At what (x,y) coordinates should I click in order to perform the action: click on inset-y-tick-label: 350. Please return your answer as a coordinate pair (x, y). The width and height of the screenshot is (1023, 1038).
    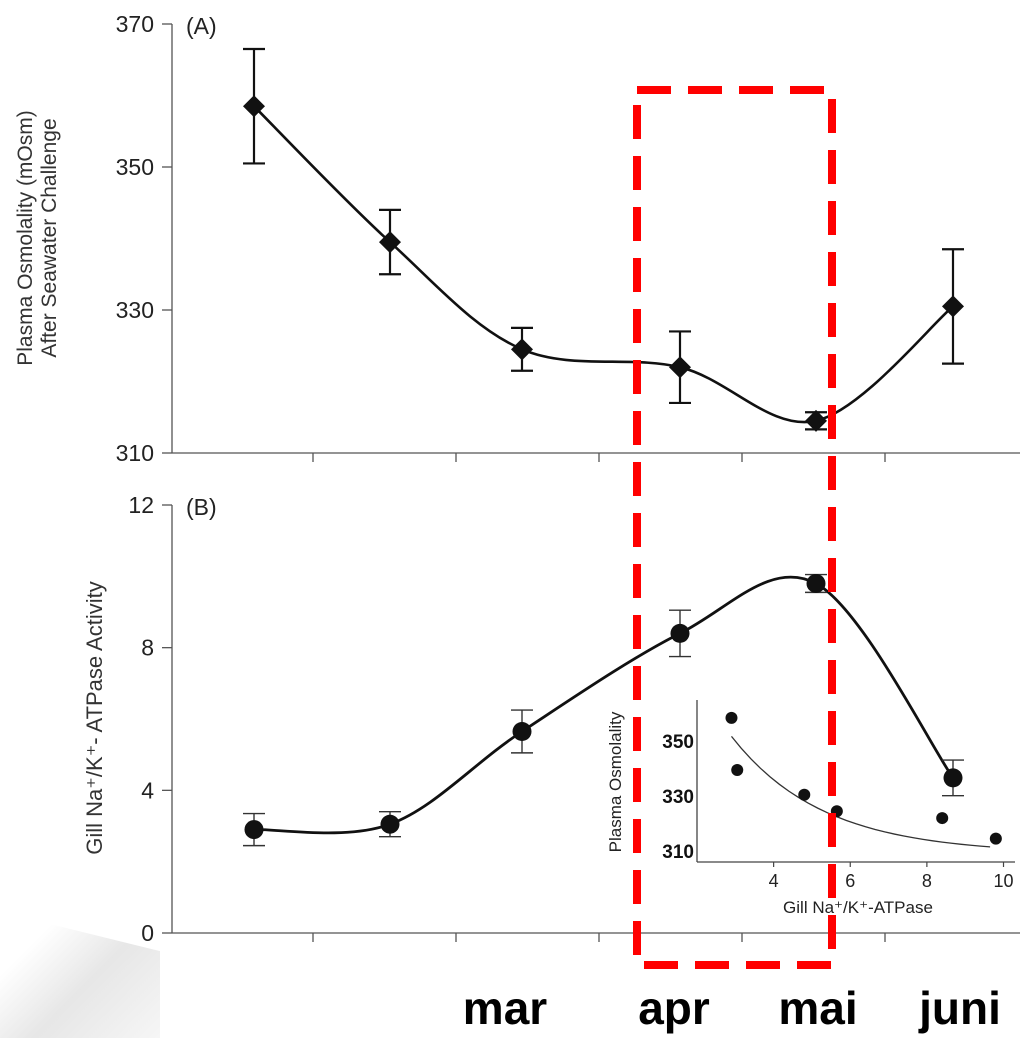
    Looking at the image, I should click on (678, 742).